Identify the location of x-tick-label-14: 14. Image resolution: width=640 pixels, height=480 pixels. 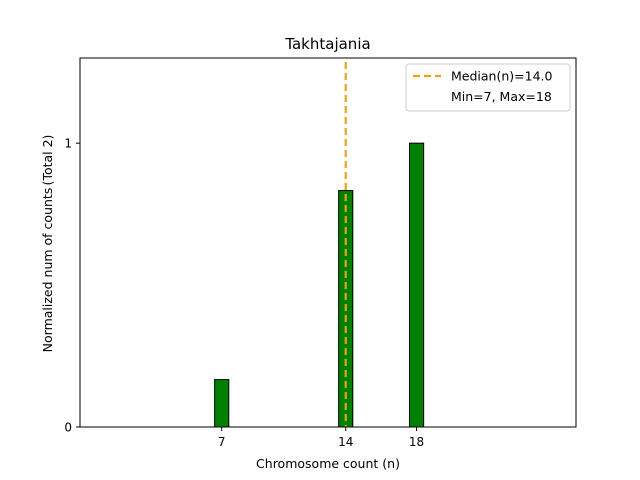
(345, 442).